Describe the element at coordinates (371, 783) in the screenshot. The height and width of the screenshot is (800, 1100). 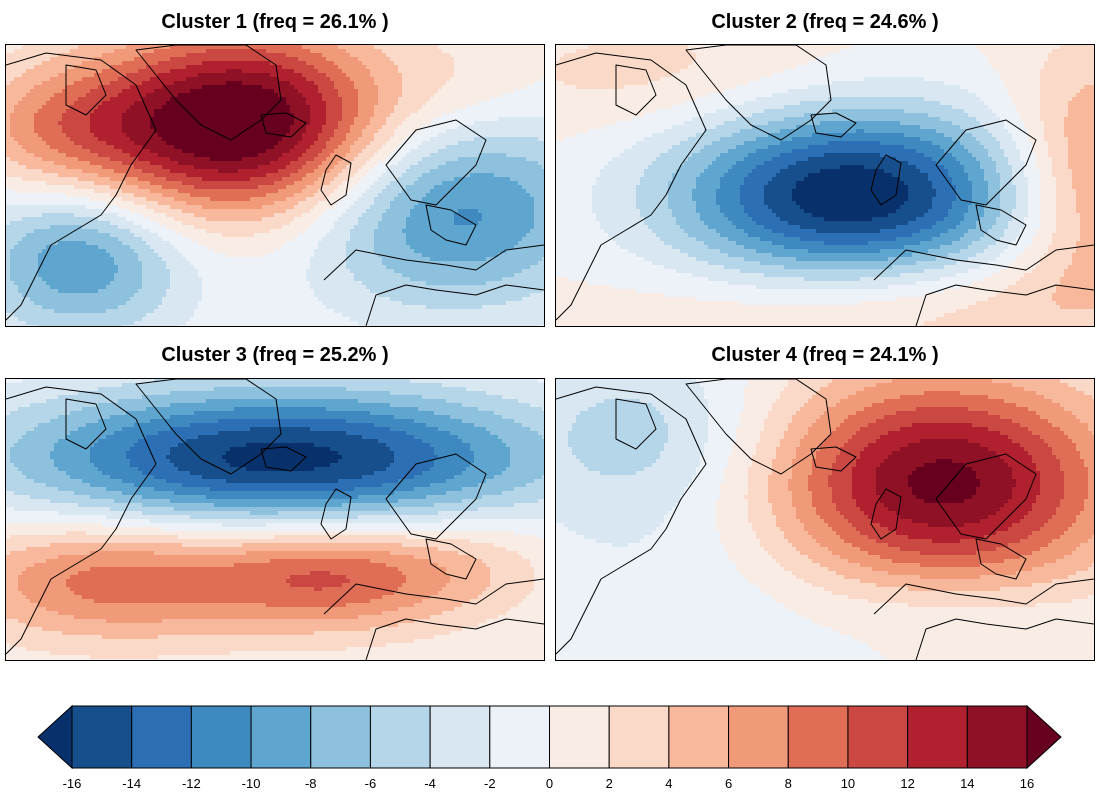
I see `colorbar-tick-label: -6` at that location.